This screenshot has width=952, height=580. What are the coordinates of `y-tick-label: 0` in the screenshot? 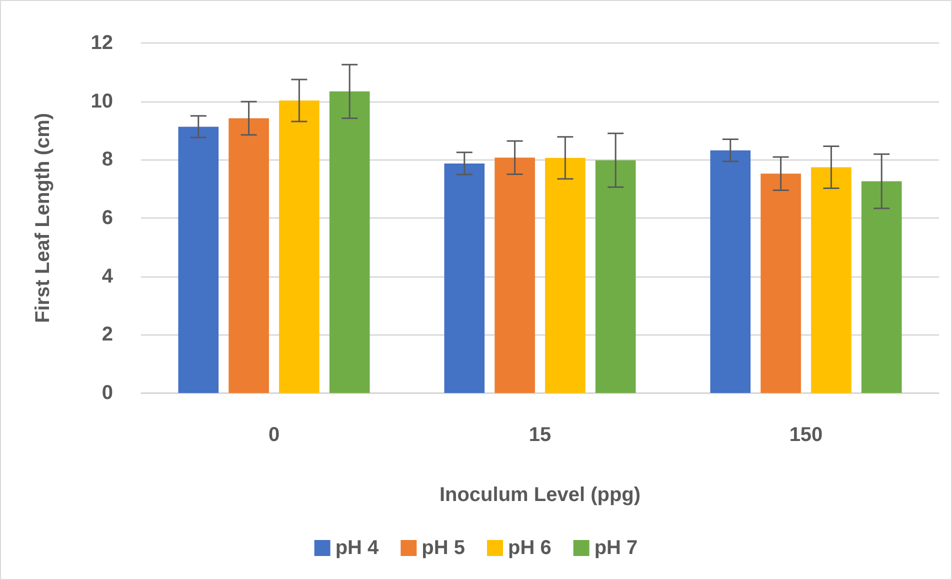 It's located at (107, 393).